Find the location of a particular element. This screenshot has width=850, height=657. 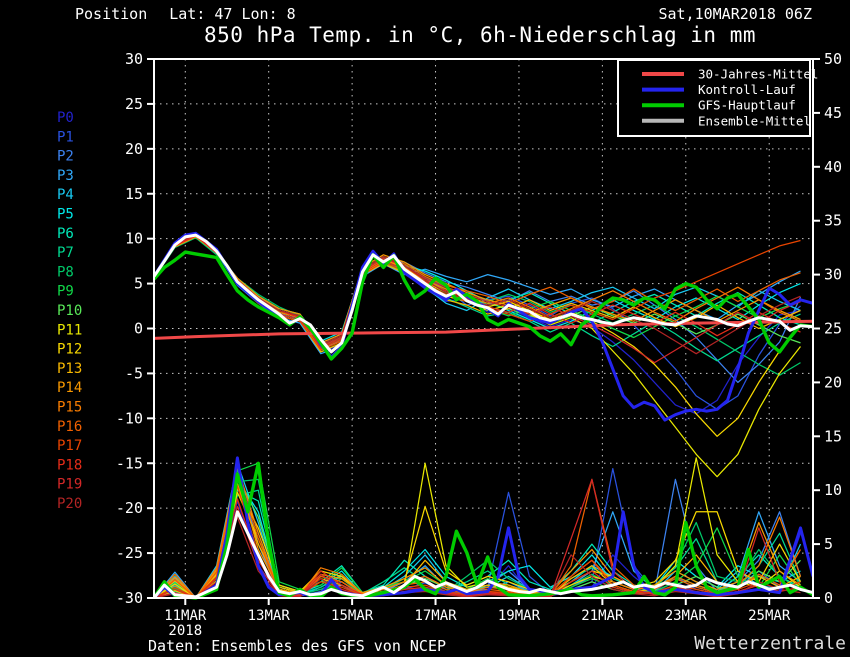

member-label-P11: P11 is located at coordinates (69, 330).